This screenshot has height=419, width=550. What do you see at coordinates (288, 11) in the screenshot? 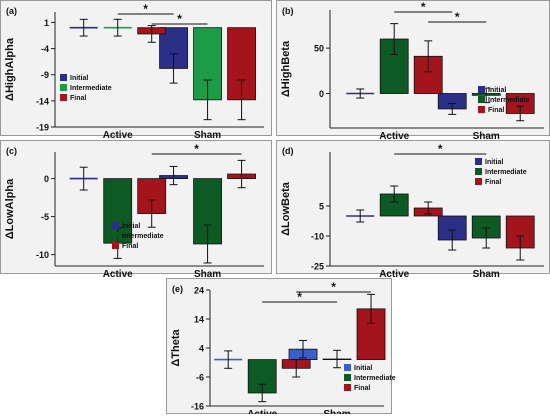
I see `panel-label: (b)` at bounding box center [288, 11].